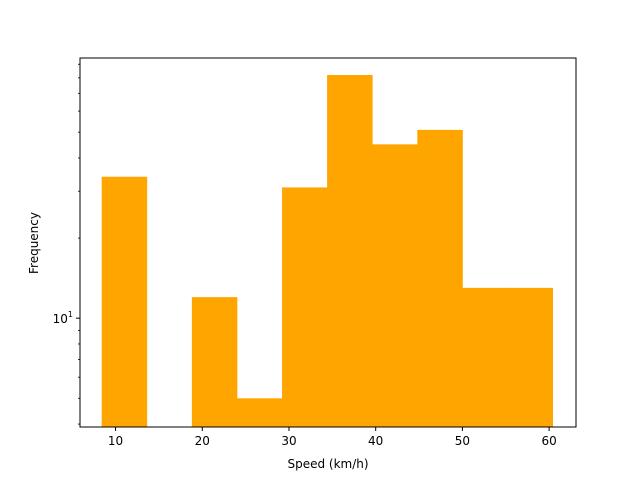 This screenshot has height=480, width=640. I want to click on x-tick-label: 10, so click(115, 441).